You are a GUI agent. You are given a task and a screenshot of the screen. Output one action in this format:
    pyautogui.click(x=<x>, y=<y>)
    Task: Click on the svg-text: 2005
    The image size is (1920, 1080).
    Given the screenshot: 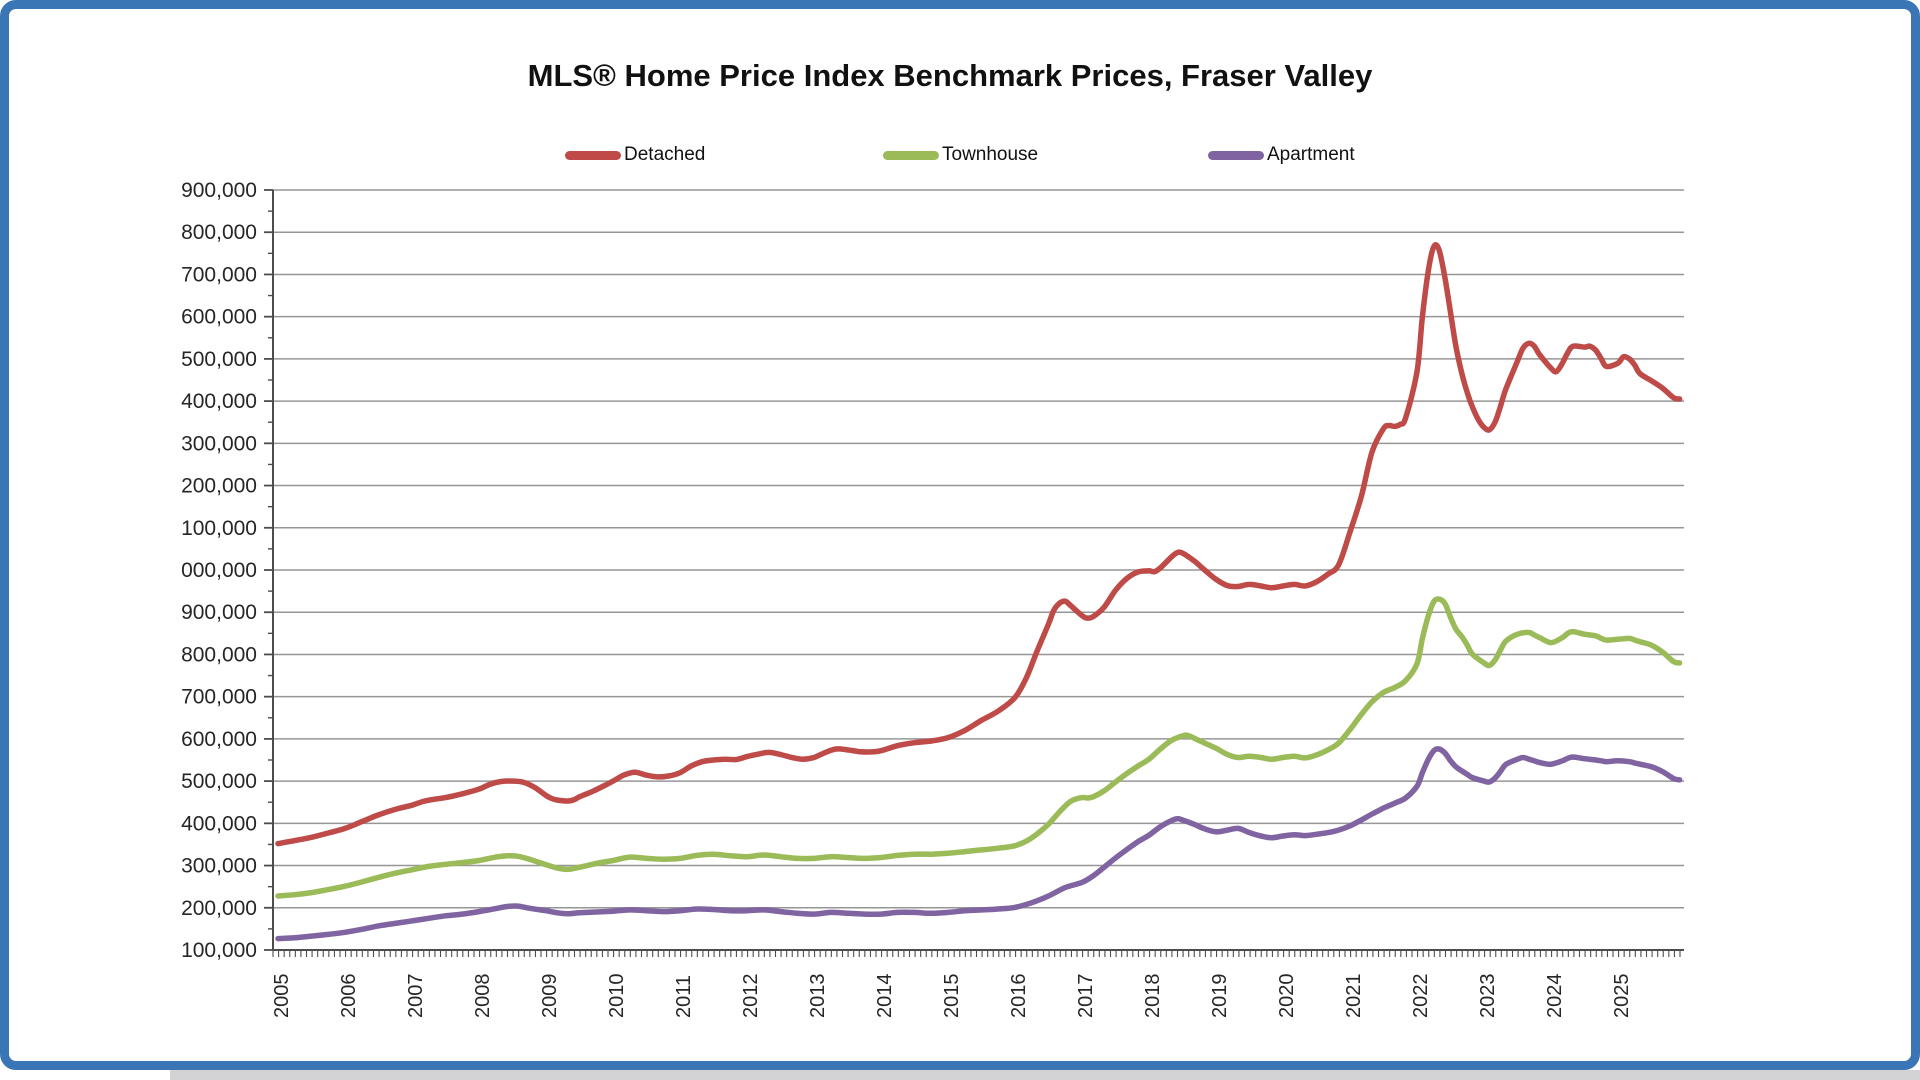 What is the action you would take?
    pyautogui.click(x=282, y=996)
    